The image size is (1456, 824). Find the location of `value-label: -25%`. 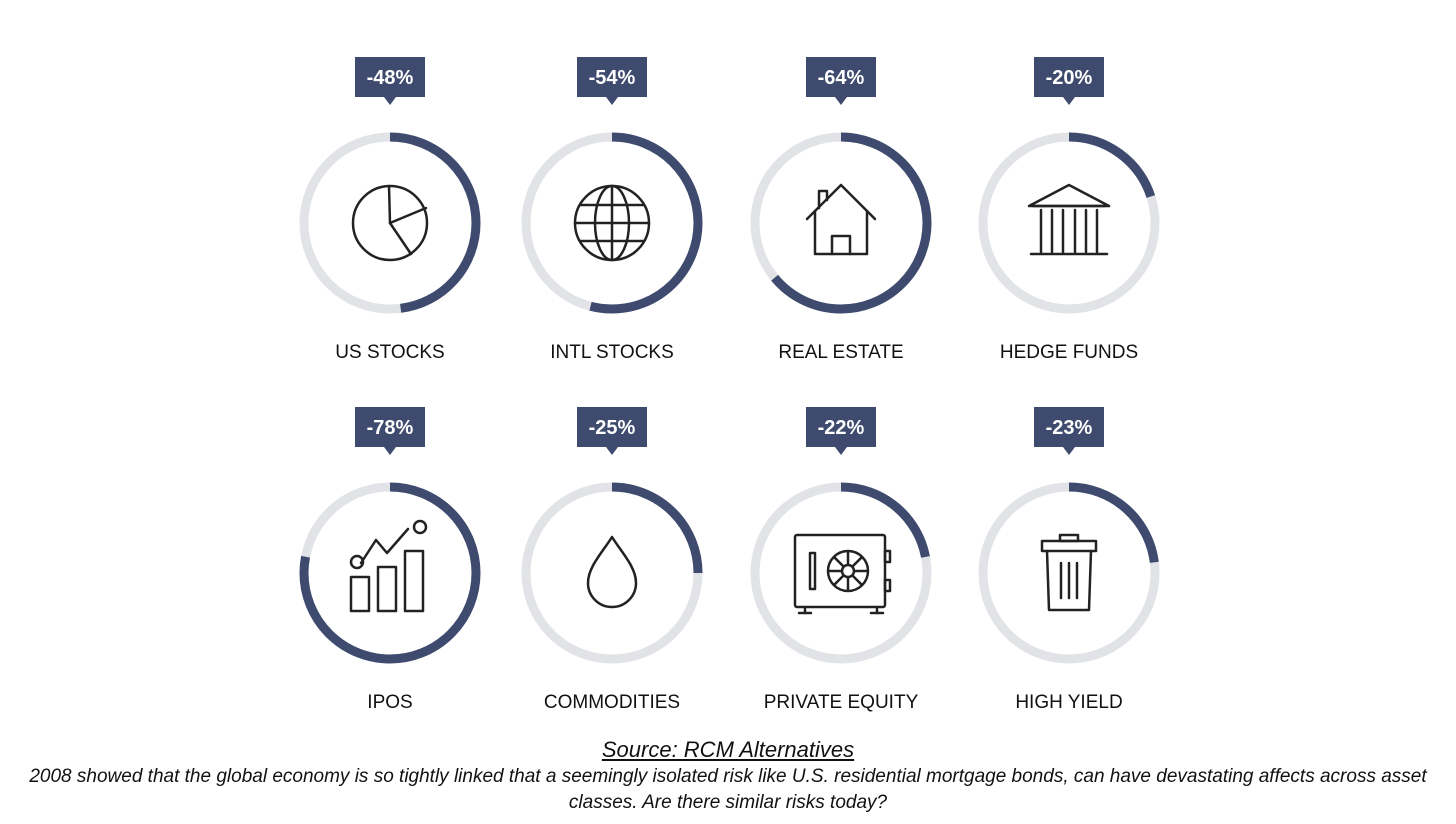

value-label: -25% is located at coordinates (612, 428).